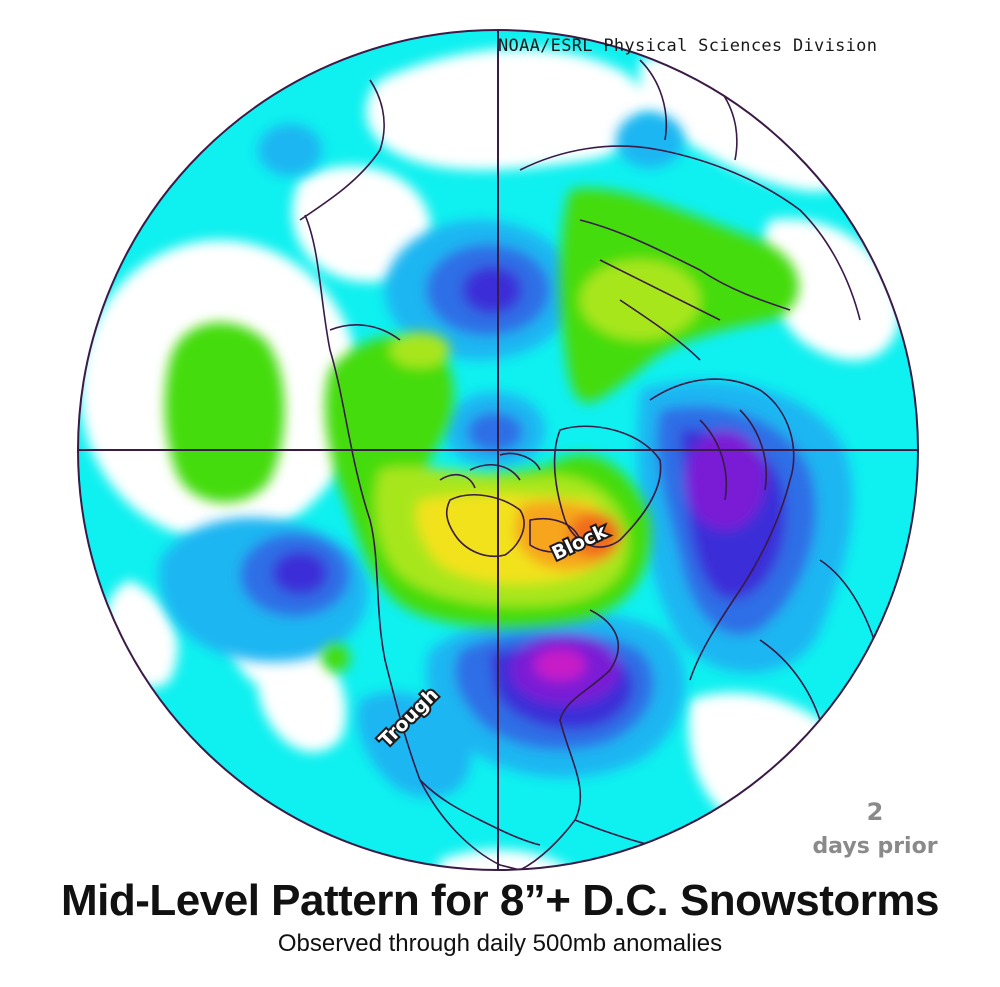 The image size is (1000, 987). What do you see at coordinates (875, 846) in the screenshot?
I see `lead-time-label: days prior` at bounding box center [875, 846].